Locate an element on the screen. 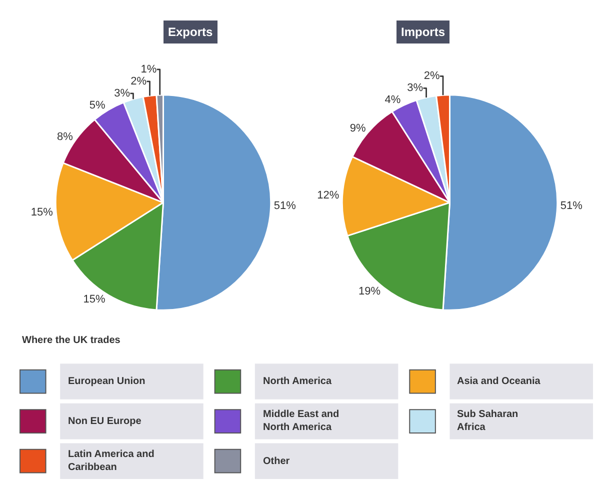  legend-label: Non EU Europe is located at coordinates (105, 421).